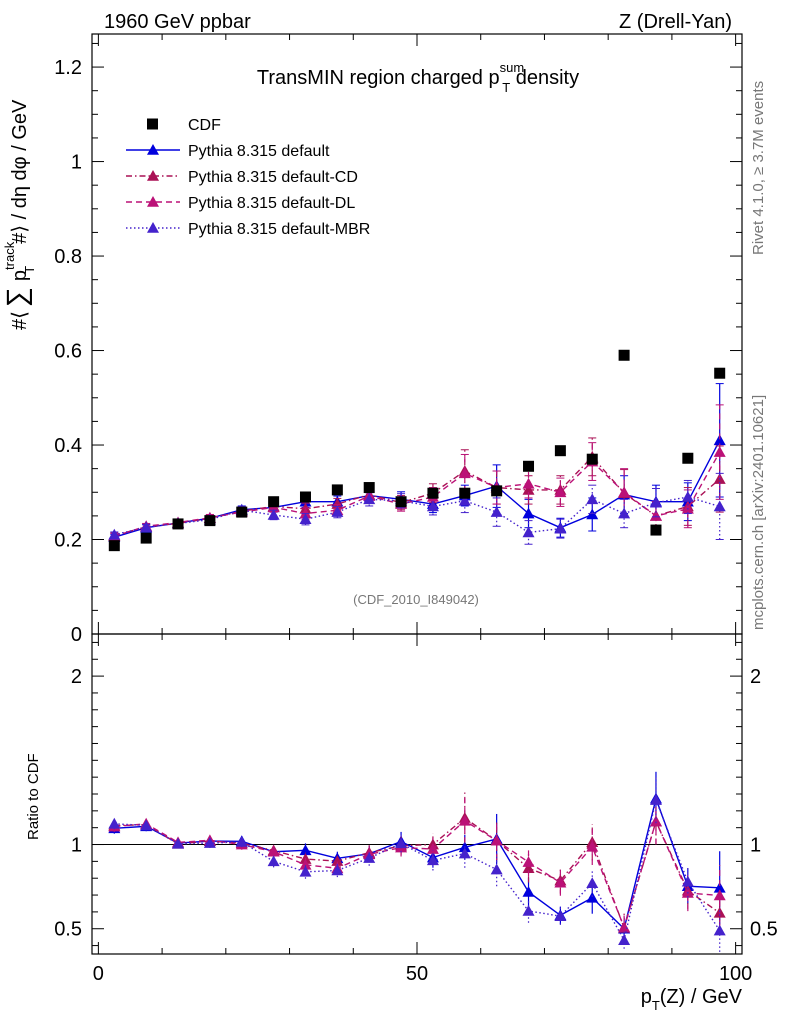 The image size is (786, 1024). I want to click on title-prefix: TransMIN region charged p, so click(378, 78).